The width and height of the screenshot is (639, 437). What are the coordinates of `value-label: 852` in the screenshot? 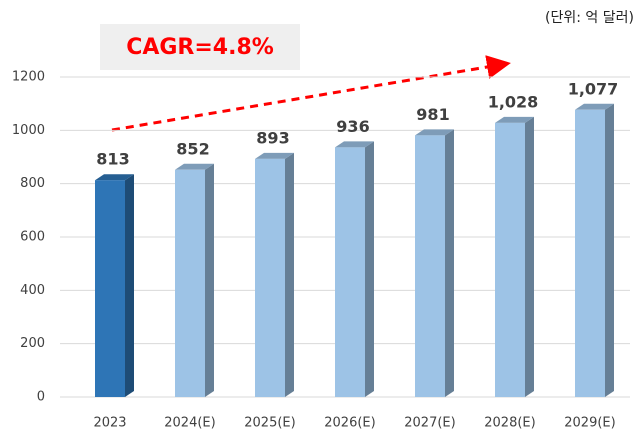 It's located at (192, 148).